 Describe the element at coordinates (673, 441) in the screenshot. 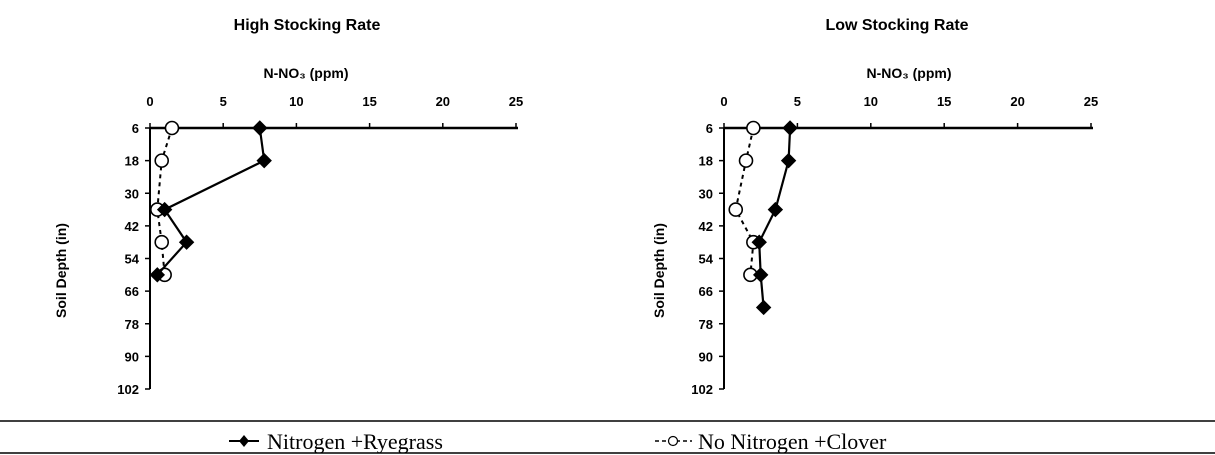

I see `legend-marker-circle` at that location.